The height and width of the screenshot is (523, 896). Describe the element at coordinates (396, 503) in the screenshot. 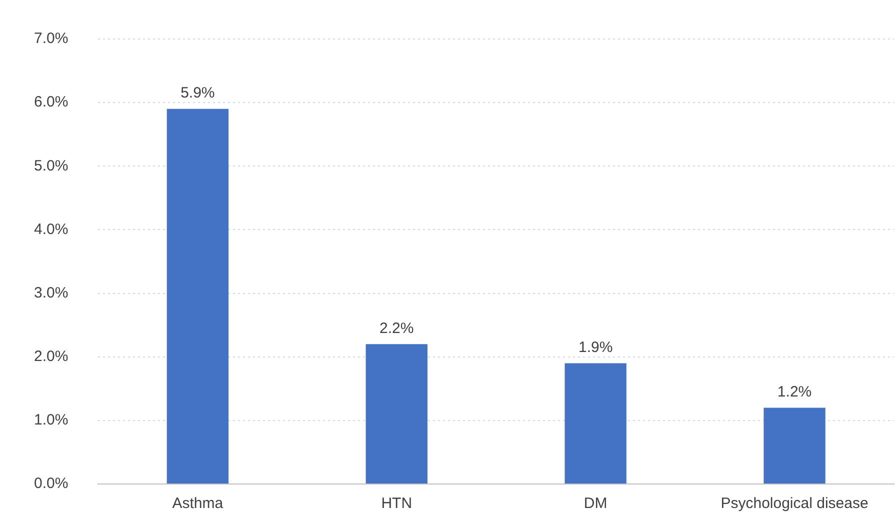

I see `x-tick-label: HTN` at that location.